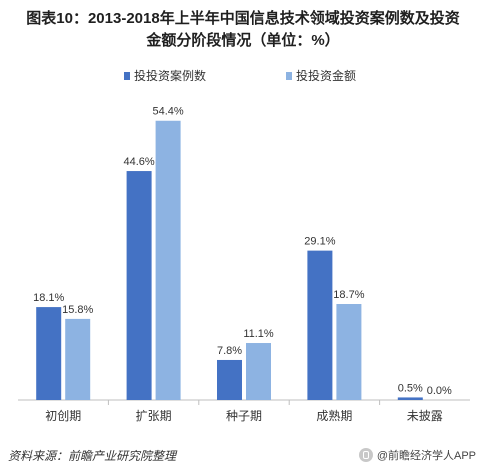 The image size is (486, 473). Describe the element at coordinates (92, 456) in the screenshot. I see `source-note: 资料来源：前瞻产业研究院整理` at that location.